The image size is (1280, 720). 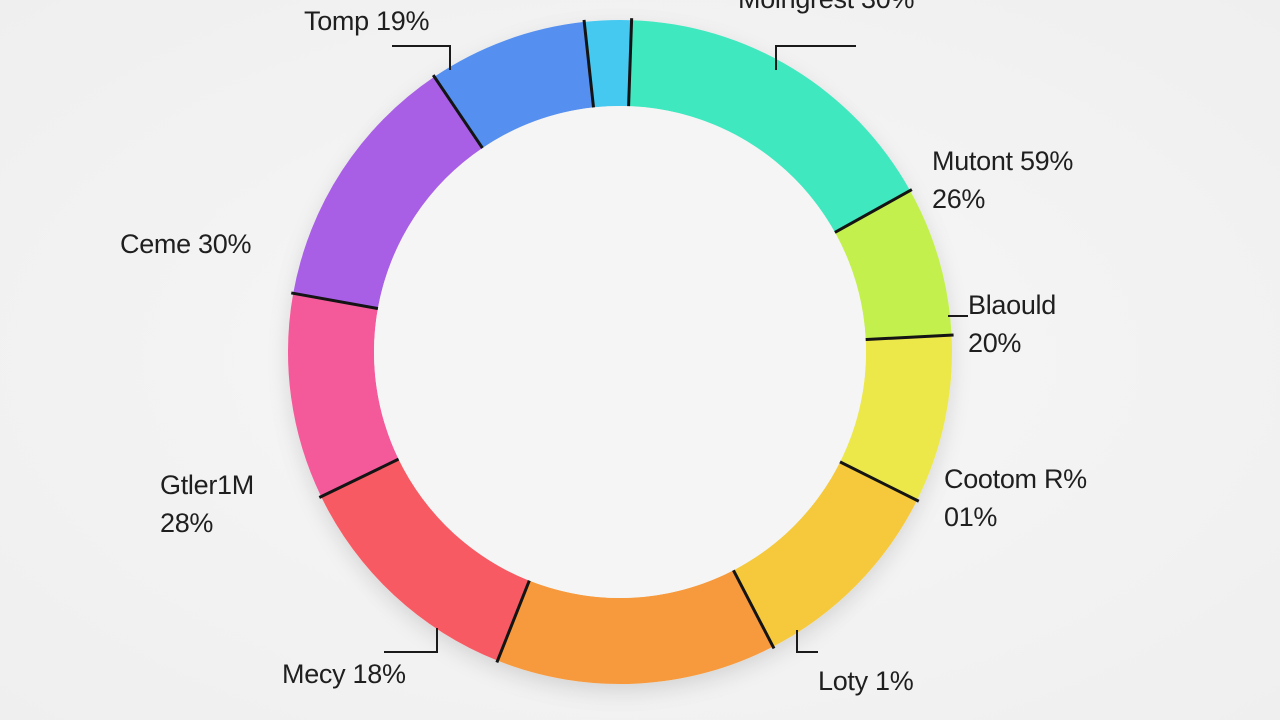 I want to click on slice-label: Tomp 19%, so click(x=366, y=21).